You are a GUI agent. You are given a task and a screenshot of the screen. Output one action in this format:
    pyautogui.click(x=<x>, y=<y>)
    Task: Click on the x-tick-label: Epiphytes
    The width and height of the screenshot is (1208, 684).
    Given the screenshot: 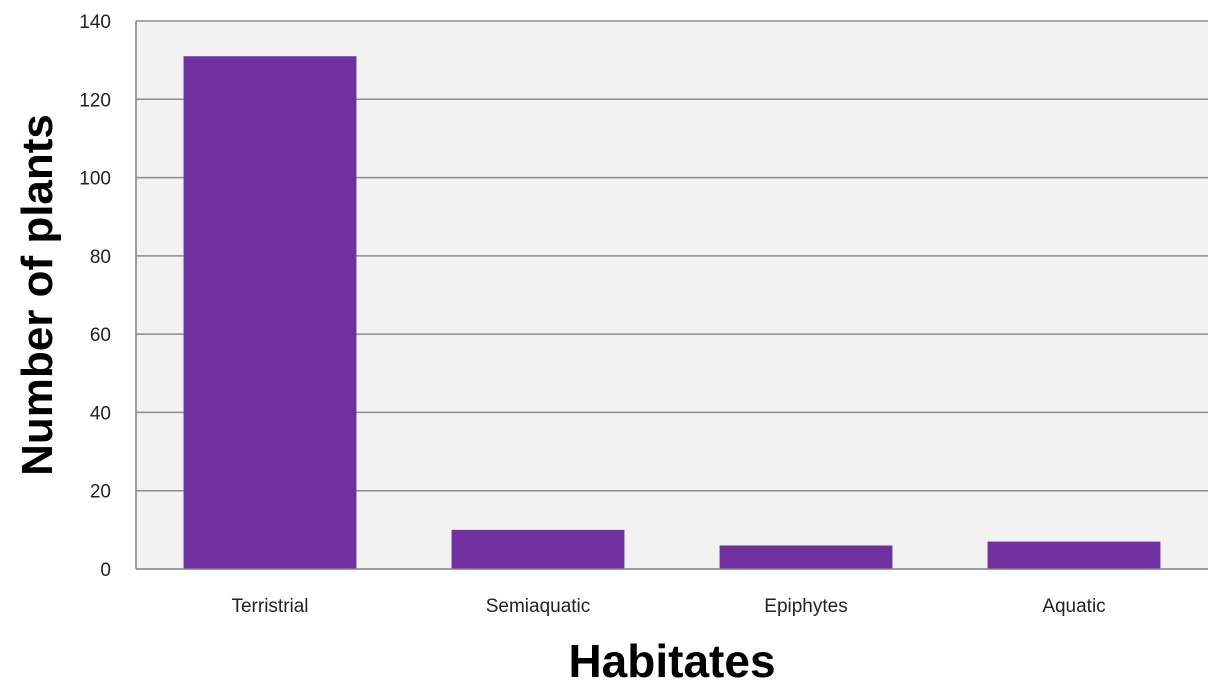 What is the action you would take?
    pyautogui.click(x=805, y=606)
    